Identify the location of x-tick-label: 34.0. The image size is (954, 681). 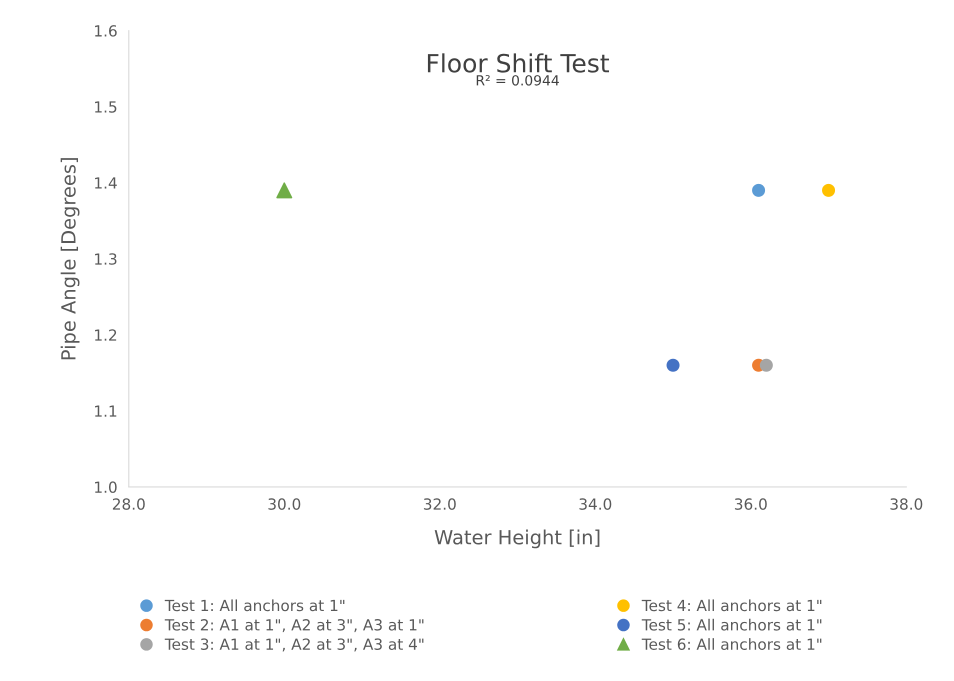
(595, 504).